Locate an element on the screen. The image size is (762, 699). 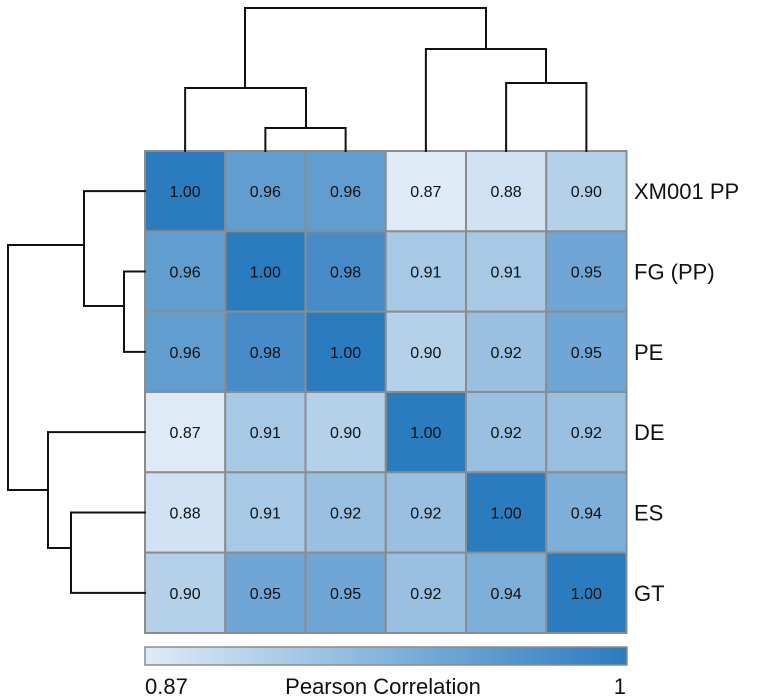
heatmap-value-label-5-0: 0.90 is located at coordinates (185, 594).